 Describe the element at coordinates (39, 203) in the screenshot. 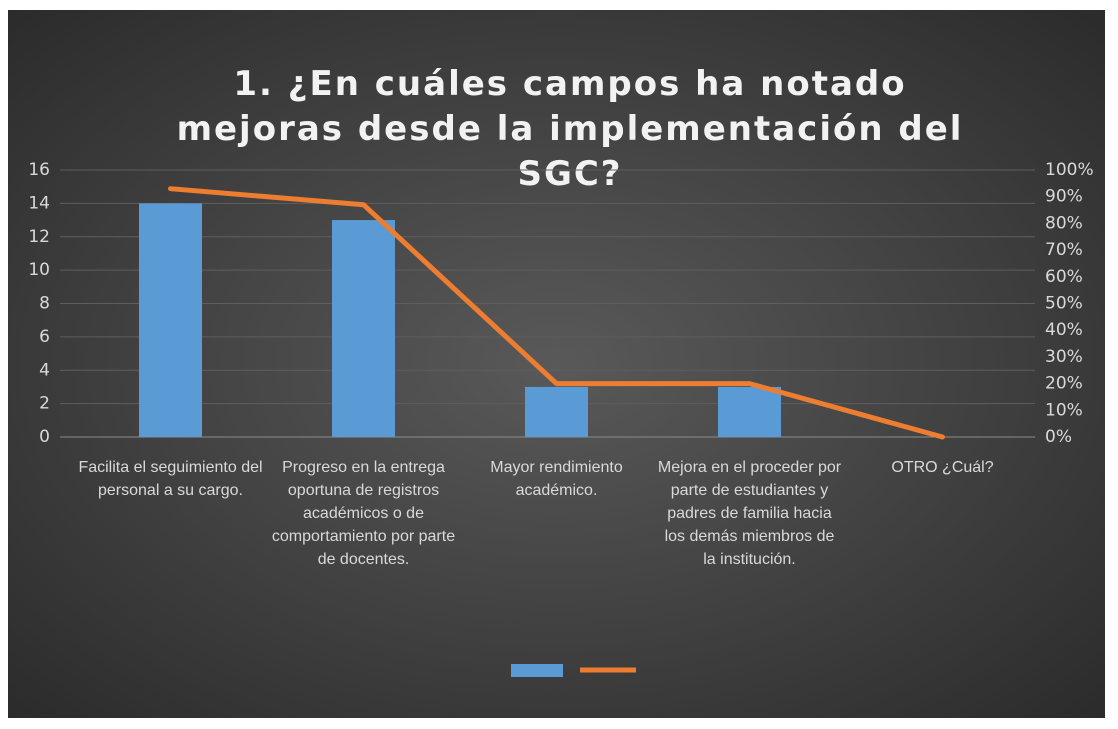

I see `y-tick-label: 14` at that location.